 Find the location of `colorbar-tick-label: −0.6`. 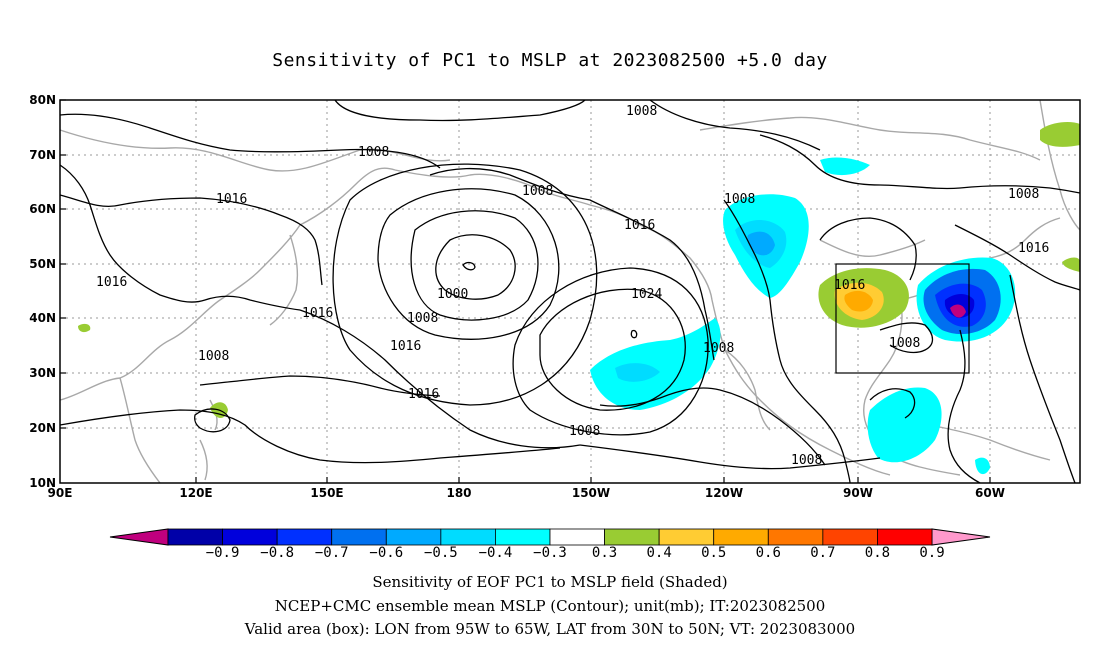

colorbar-tick-label: −0.6 is located at coordinates (386, 553).